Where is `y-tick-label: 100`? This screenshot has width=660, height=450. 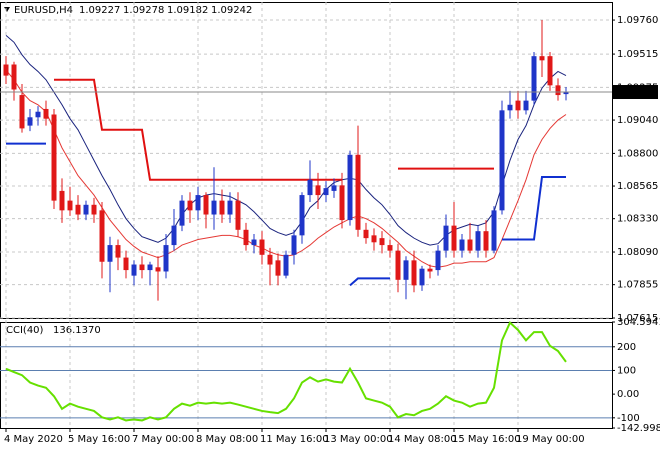
y-tick-label: 100 is located at coordinates (626, 370).